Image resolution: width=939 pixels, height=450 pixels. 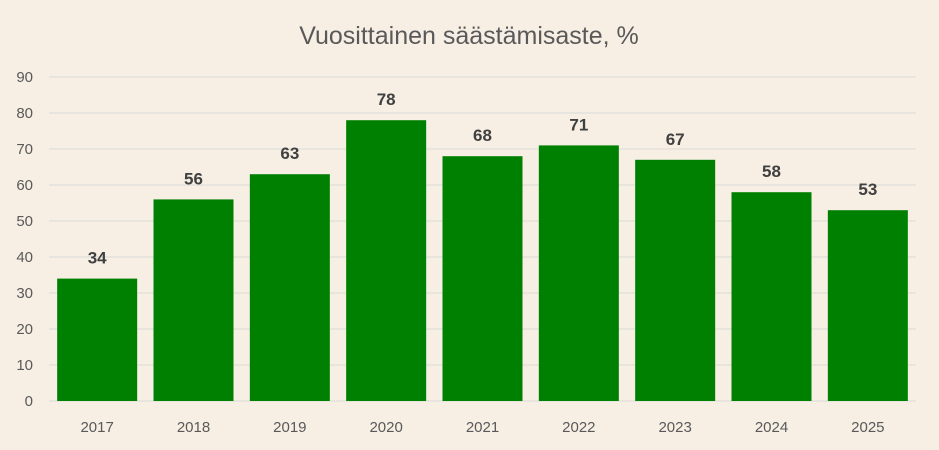 I want to click on y-axis: 0 10 20 30 40 50 60 70 80 90, so click(x=24, y=239).